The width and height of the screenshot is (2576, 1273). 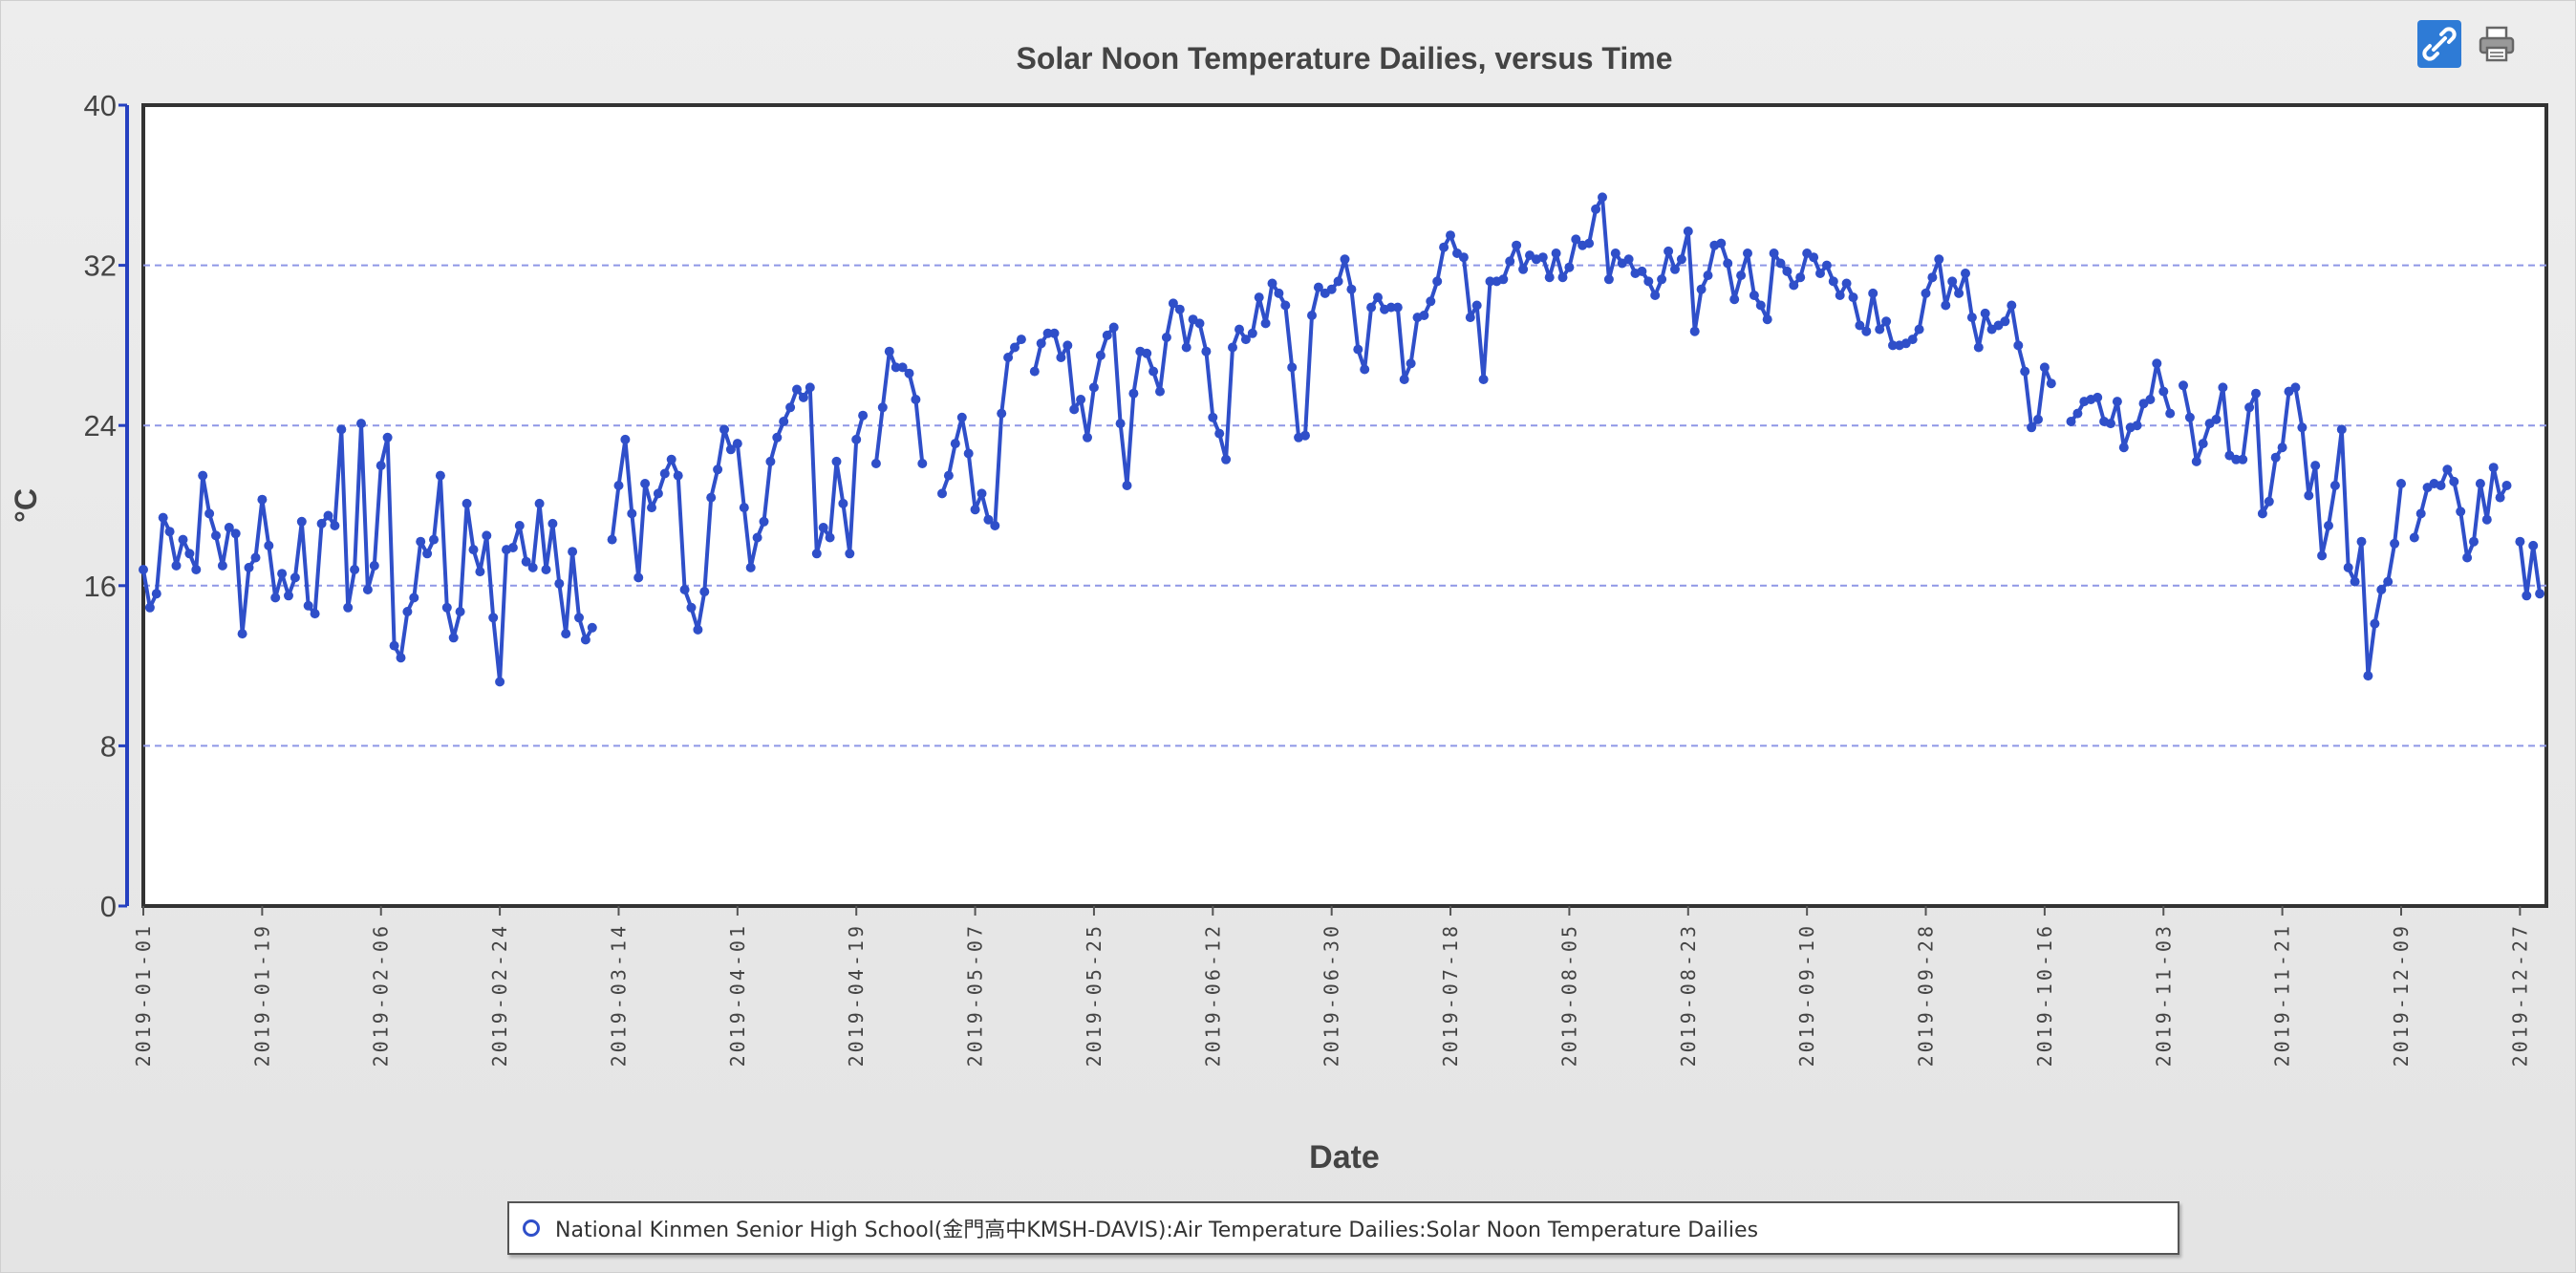 What do you see at coordinates (2497, 44) in the screenshot?
I see `print-button` at bounding box center [2497, 44].